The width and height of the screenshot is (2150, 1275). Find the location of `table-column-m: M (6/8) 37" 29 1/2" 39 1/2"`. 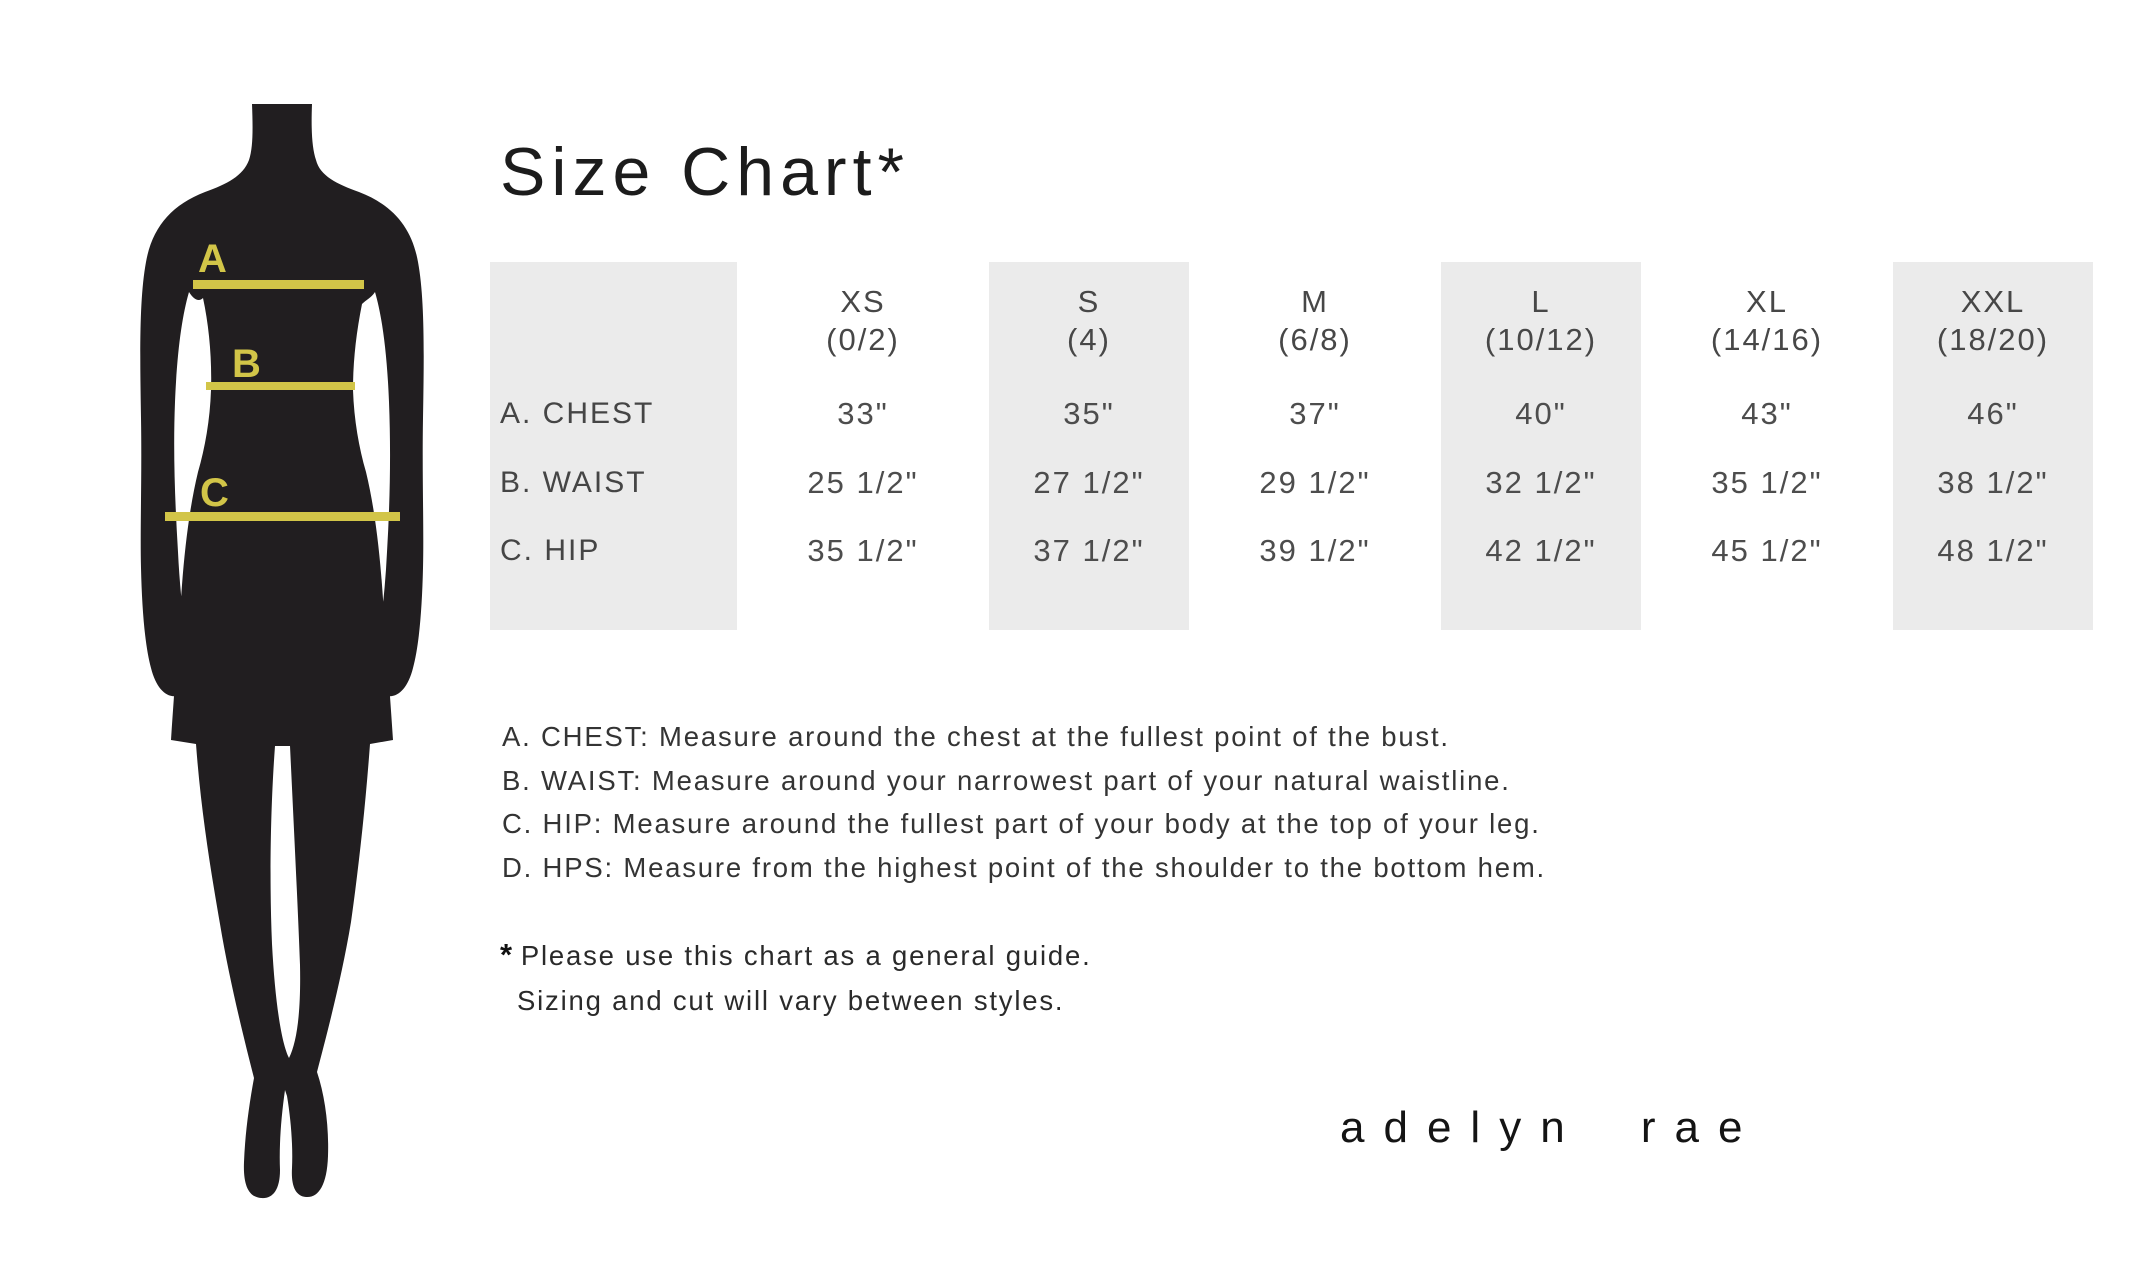

table-column-m: M (6/8) 37" 29 1/2" 39 1/2" is located at coordinates (1315, 446).